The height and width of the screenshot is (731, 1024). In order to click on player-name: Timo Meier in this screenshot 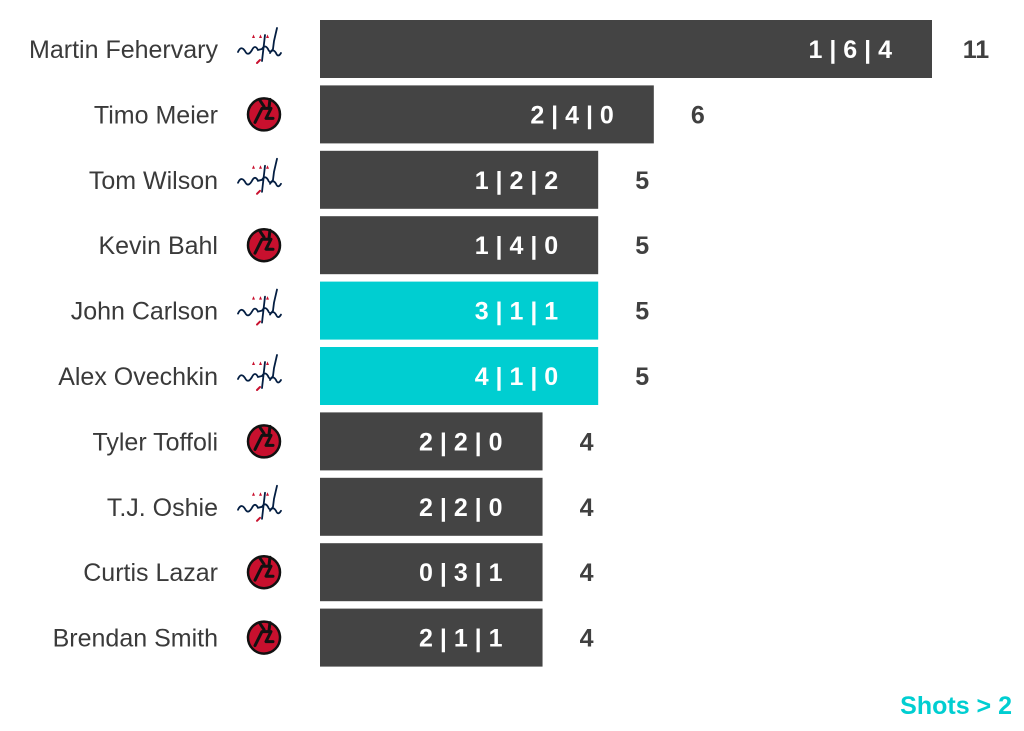, I will do `click(156, 115)`.